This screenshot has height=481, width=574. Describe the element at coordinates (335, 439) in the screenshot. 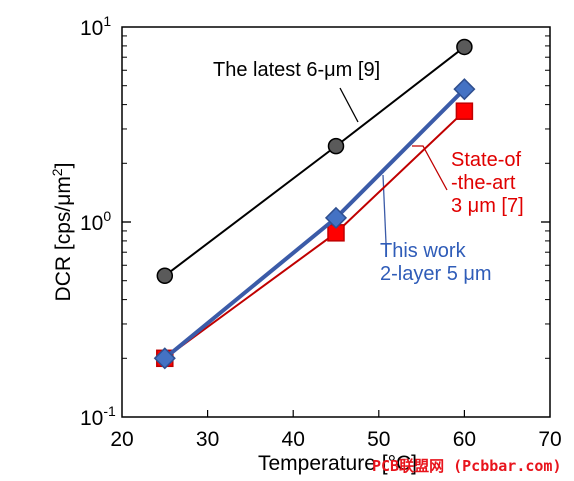

I see `x-tick-labels: 20 30 40 50 60 70` at that location.